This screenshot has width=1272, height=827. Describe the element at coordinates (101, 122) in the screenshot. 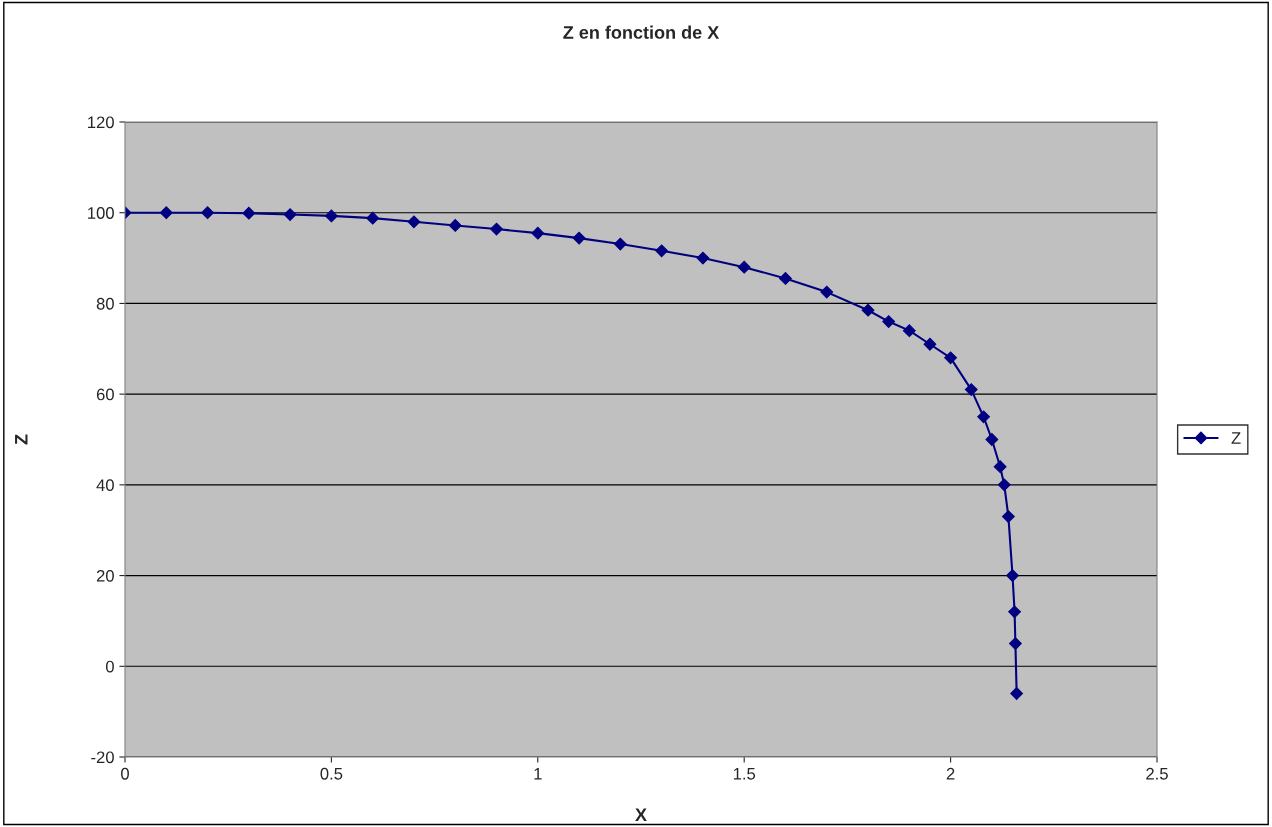

I see `y-tick-label: 120` at that location.